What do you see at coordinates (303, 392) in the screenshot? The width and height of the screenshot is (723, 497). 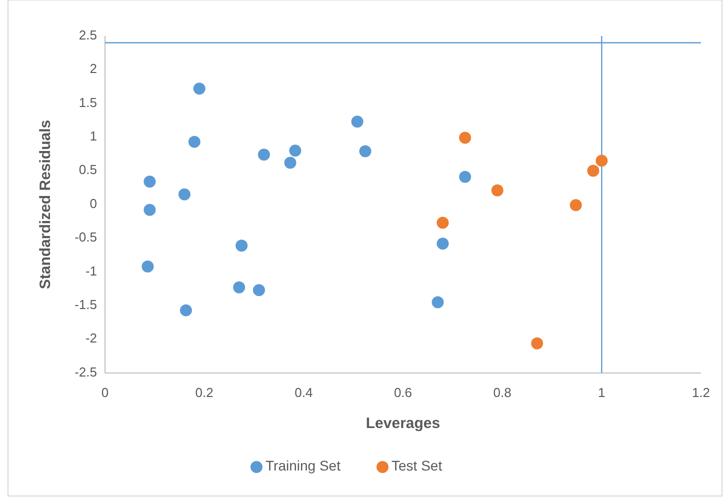 I see `x-tick-label: 0.4` at bounding box center [303, 392].